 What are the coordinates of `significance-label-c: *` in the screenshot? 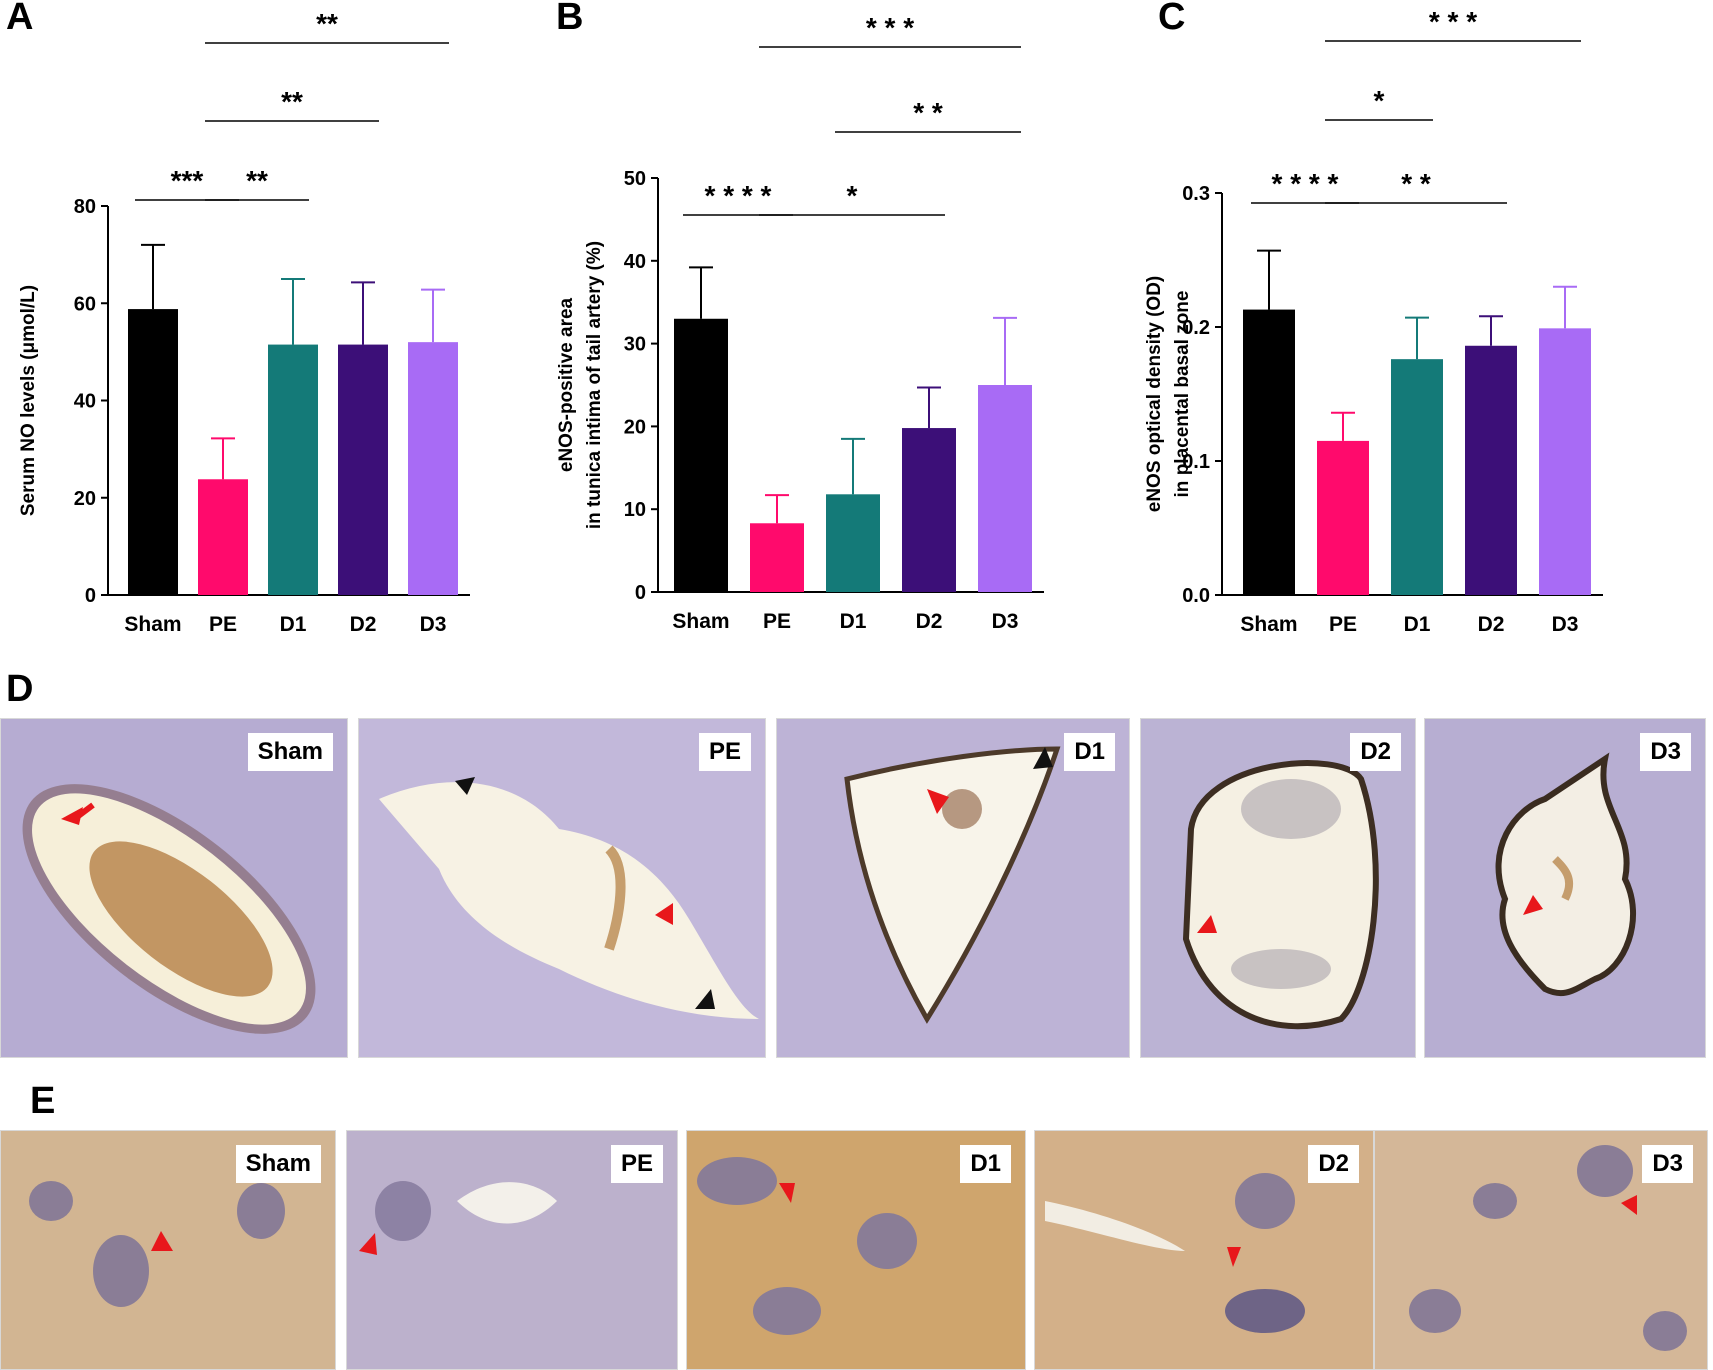 It's located at (1379, 100).